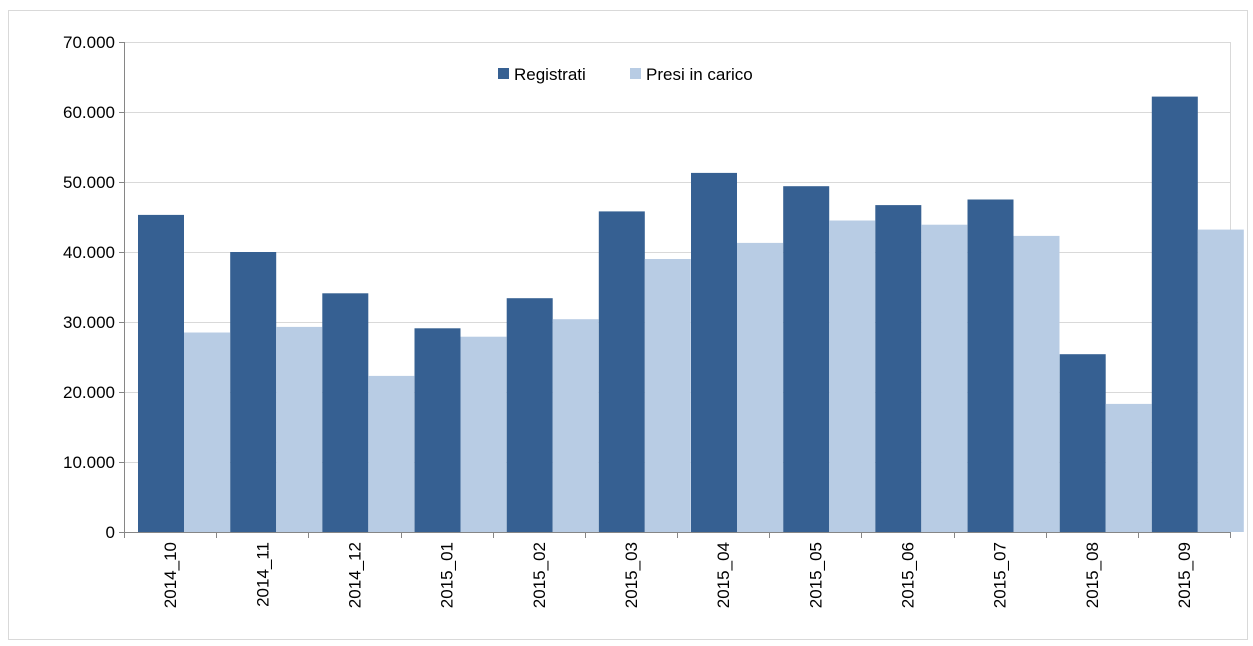  Describe the element at coordinates (815, 575) in the screenshot. I see `x-tick-label: 2015_05` at that location.